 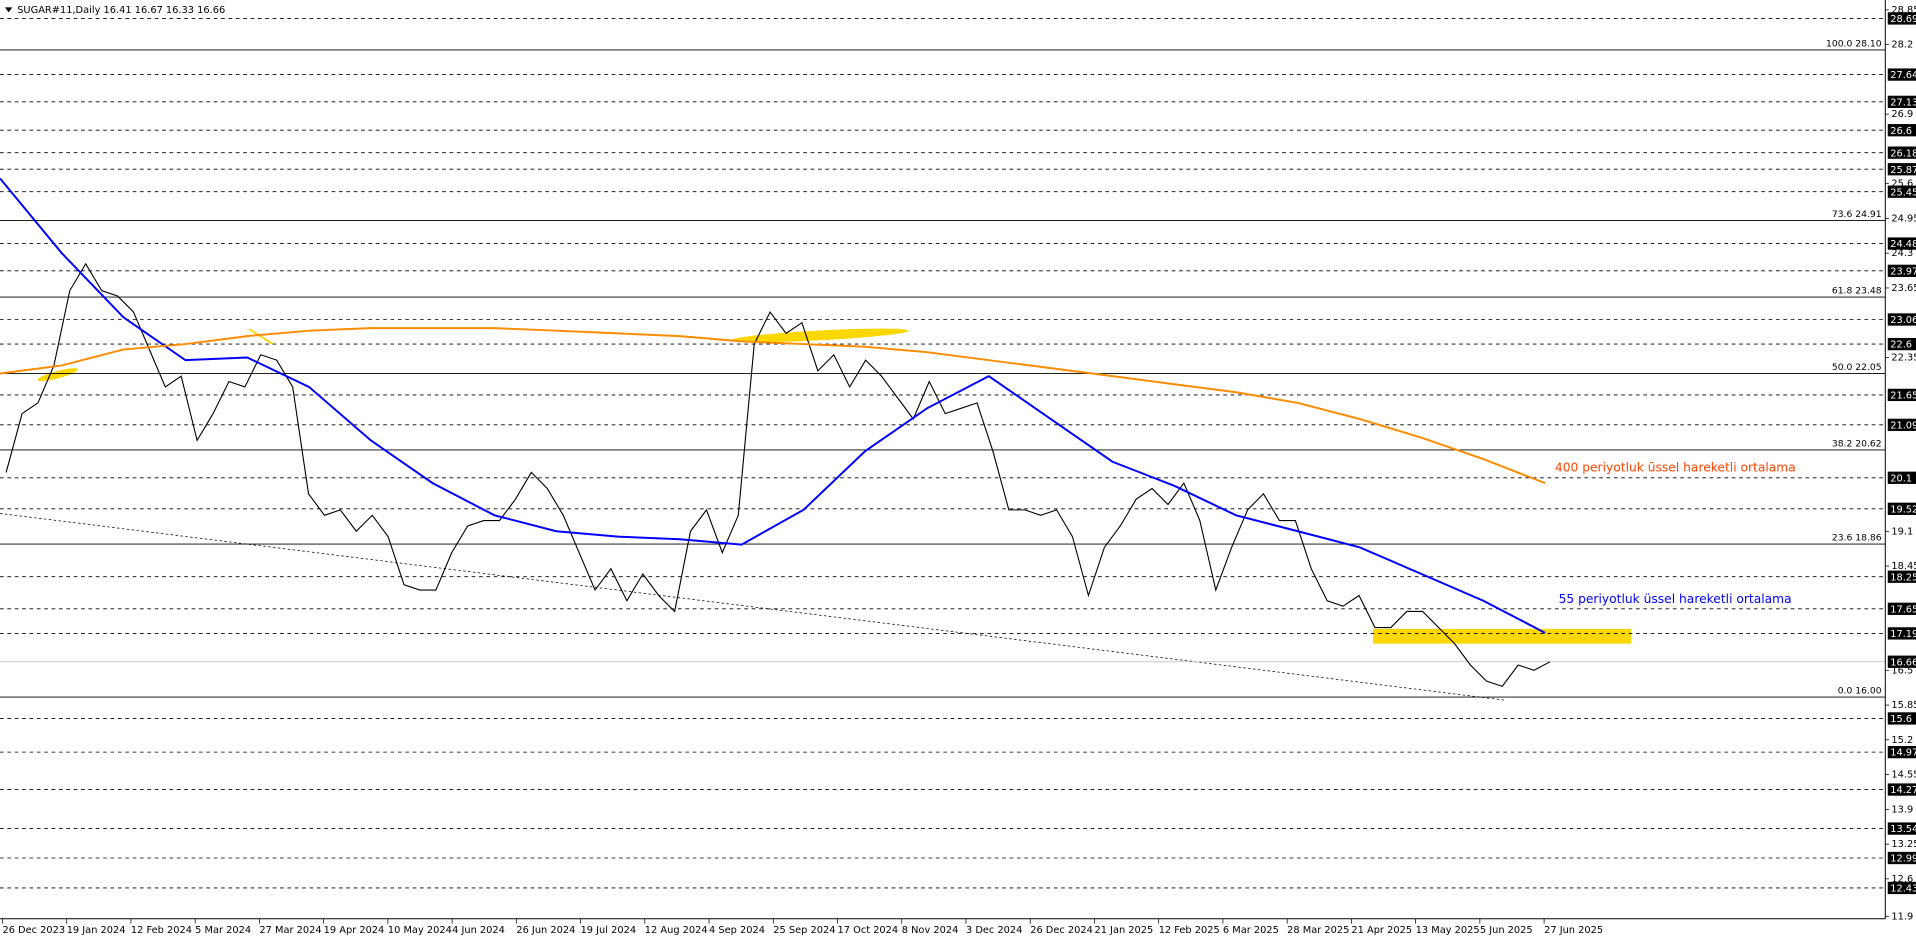 What do you see at coordinates (994, 930) in the screenshot?
I see `x-tick-label: 3 Dec 2024` at bounding box center [994, 930].